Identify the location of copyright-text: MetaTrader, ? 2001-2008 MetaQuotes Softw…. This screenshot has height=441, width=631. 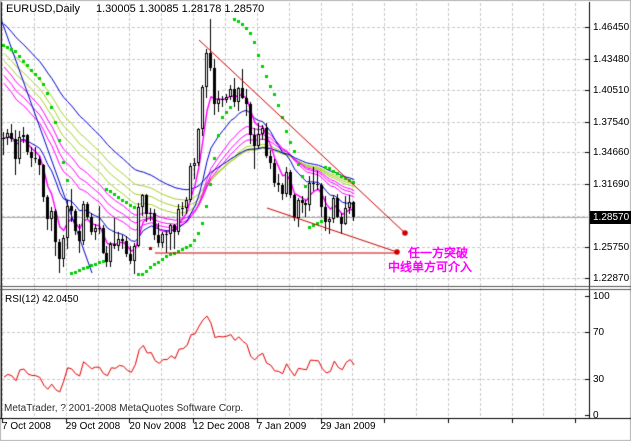
(124, 408).